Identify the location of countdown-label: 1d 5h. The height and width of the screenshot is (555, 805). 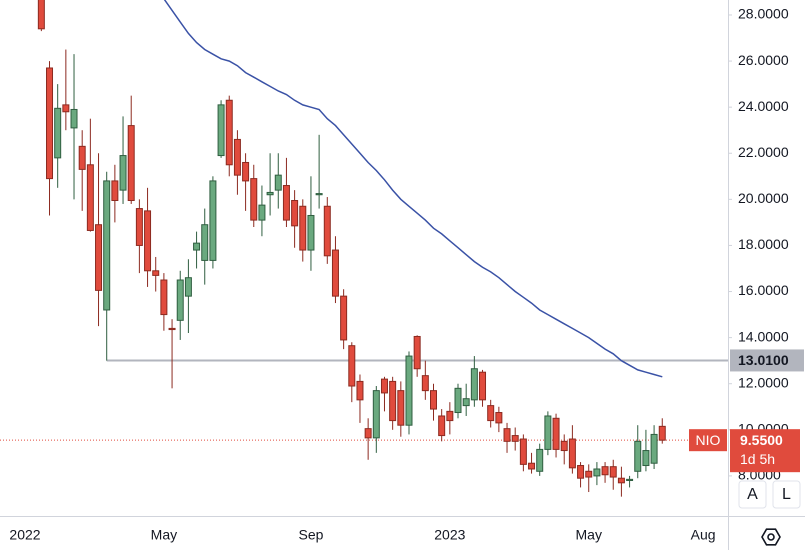
(757, 459).